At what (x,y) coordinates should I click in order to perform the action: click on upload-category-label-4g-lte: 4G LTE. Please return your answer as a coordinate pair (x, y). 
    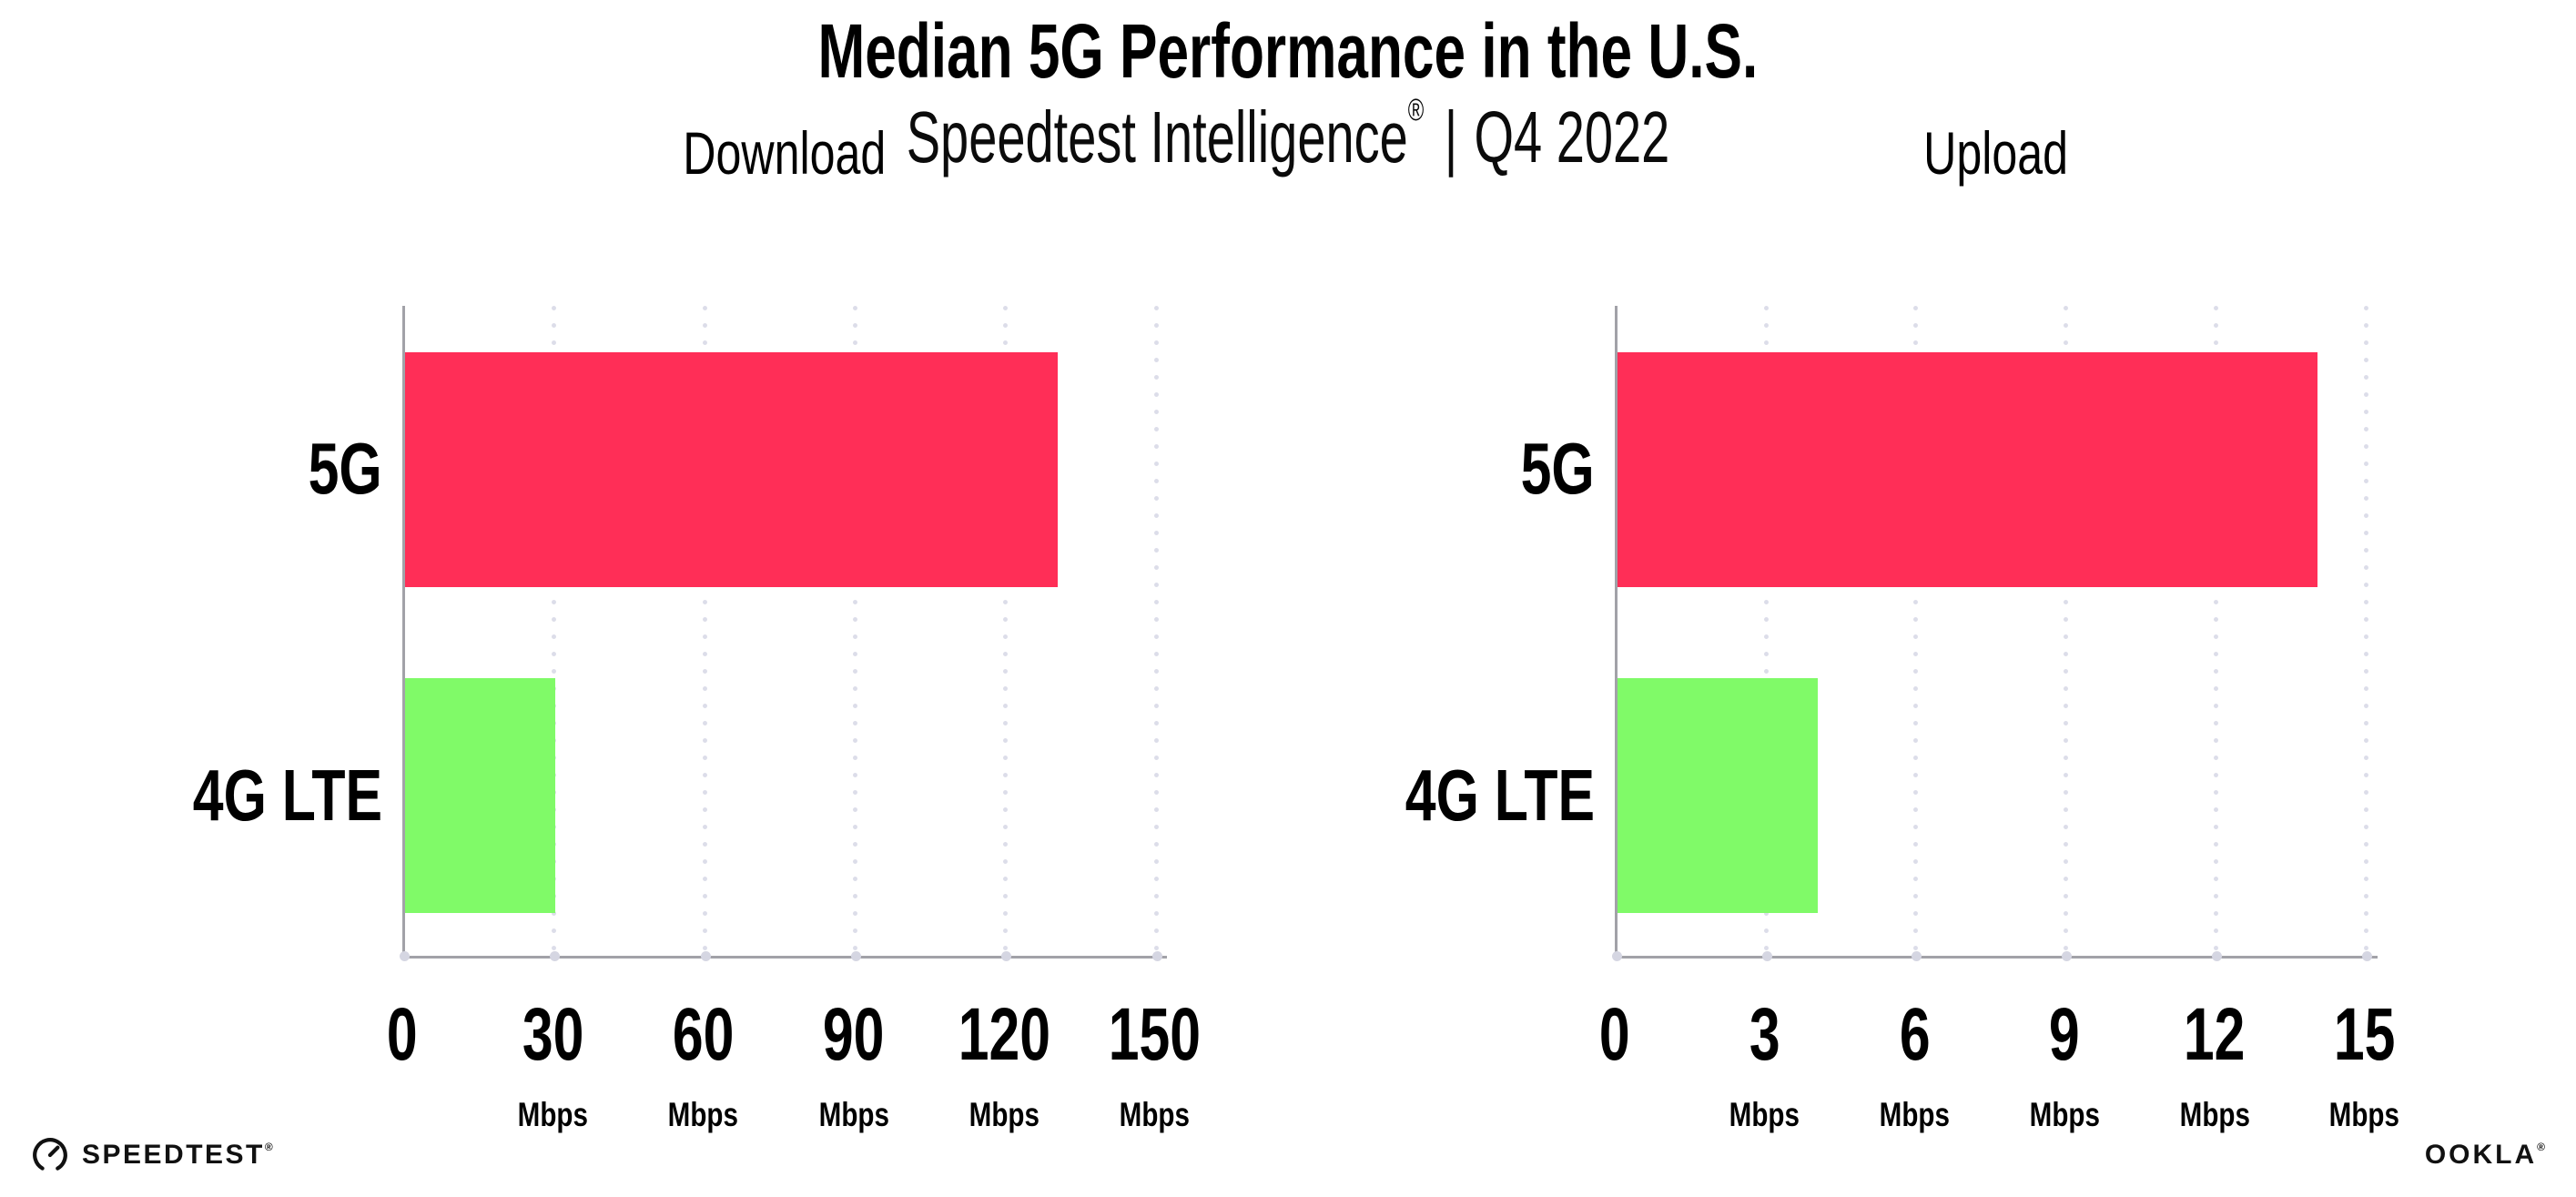
    Looking at the image, I should click on (1500, 796).